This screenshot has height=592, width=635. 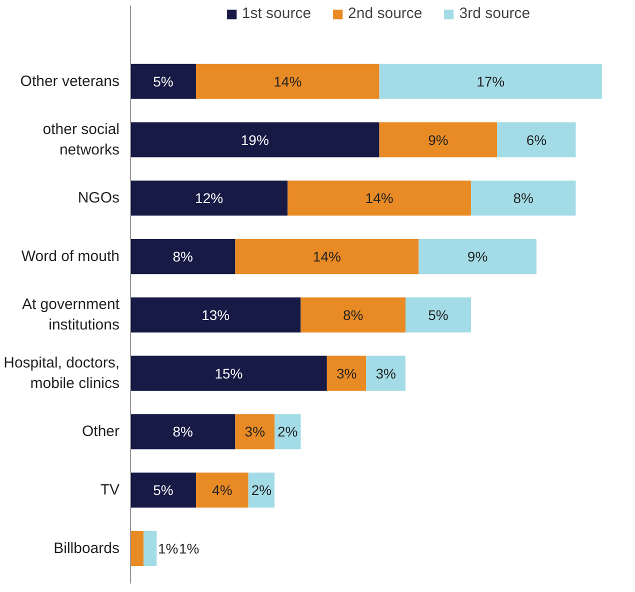 What do you see at coordinates (385, 13) in the screenshot?
I see `legend-label: 2nd source` at bounding box center [385, 13].